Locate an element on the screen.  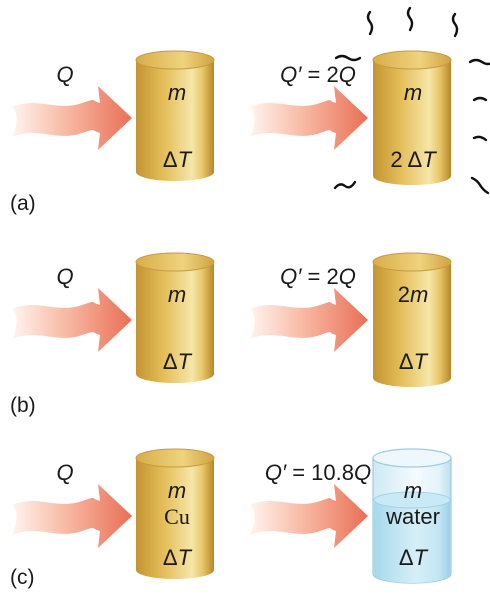
right-heat-label-part: = 10.8 is located at coordinates (320, 472).